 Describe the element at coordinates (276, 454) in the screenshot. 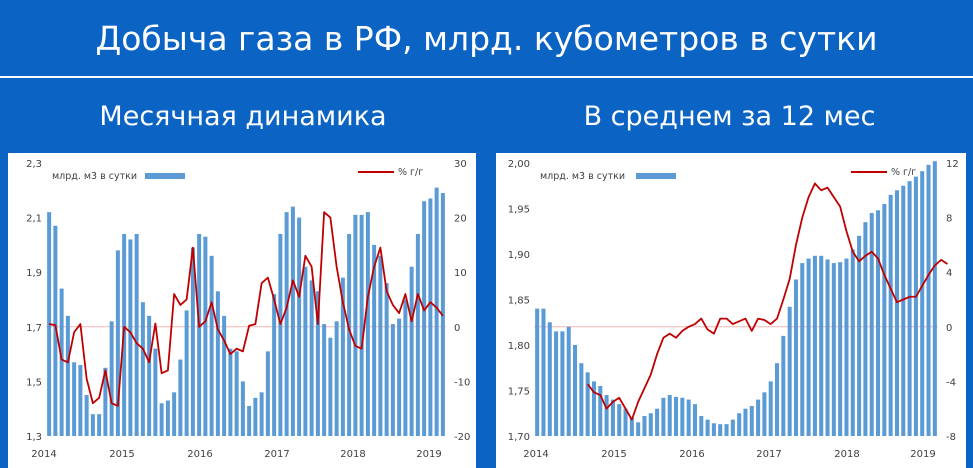

I see `x-axis-year-label: 2017` at that location.